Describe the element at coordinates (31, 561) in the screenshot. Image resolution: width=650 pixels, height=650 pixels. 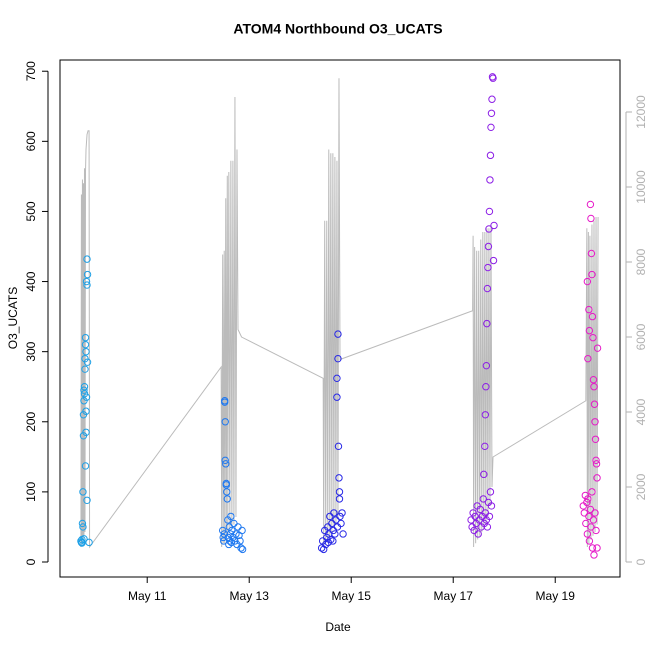
I see `y-tick-label: 0` at that location.